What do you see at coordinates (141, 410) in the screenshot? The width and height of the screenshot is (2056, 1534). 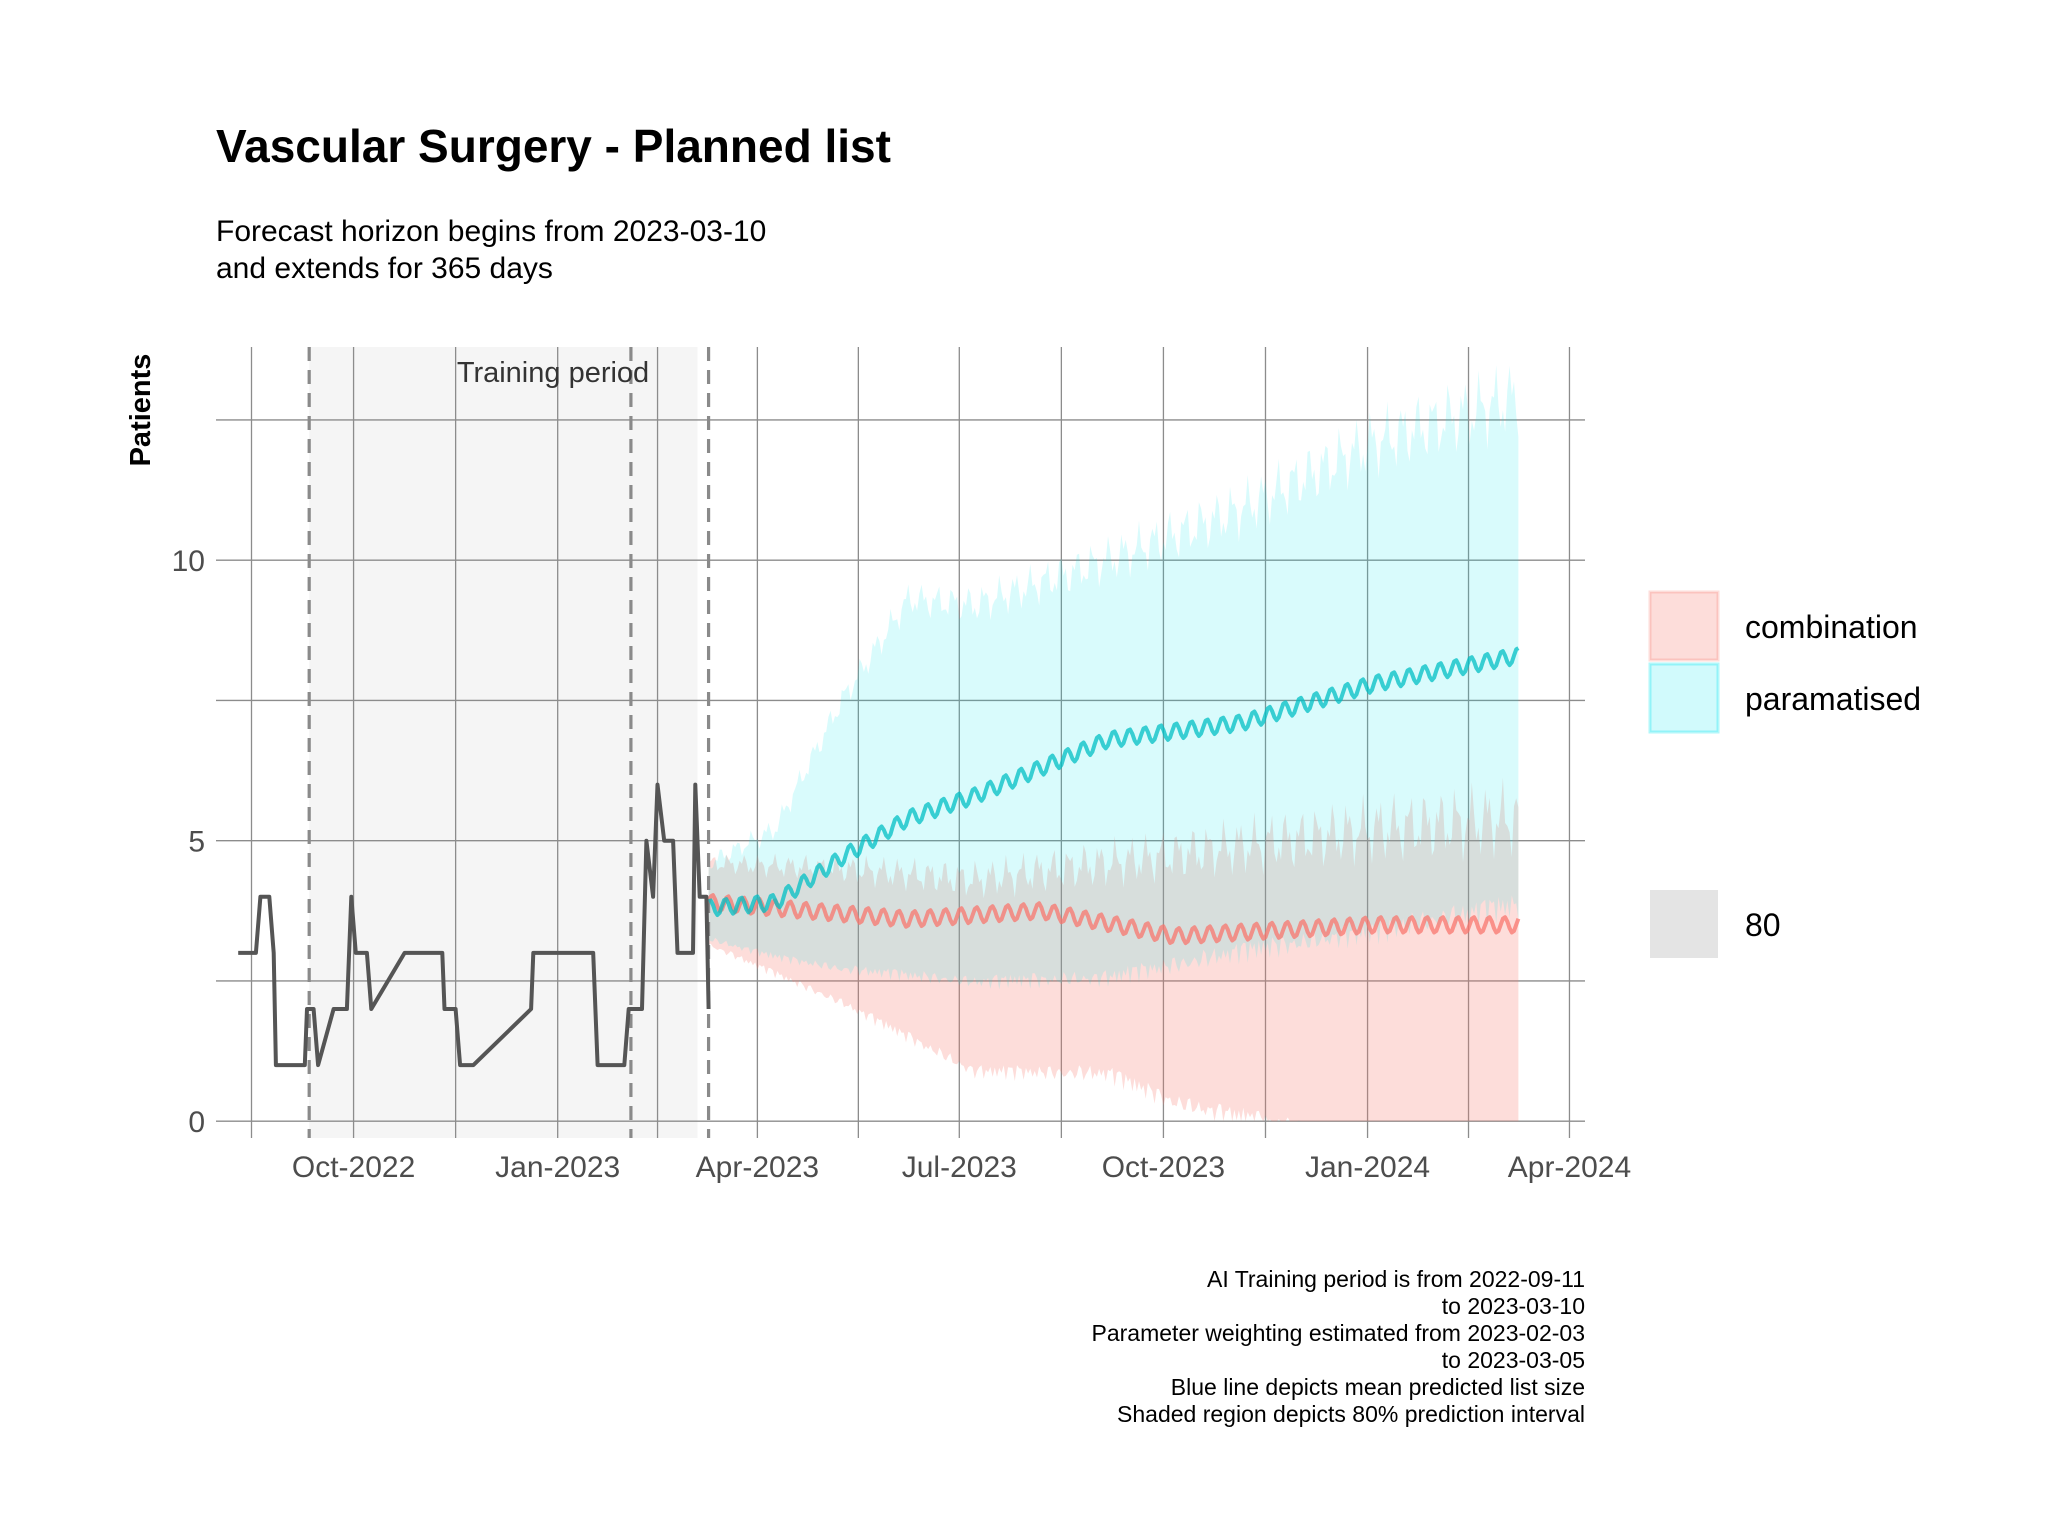 I see `y-axis-label: Patients` at bounding box center [141, 410].